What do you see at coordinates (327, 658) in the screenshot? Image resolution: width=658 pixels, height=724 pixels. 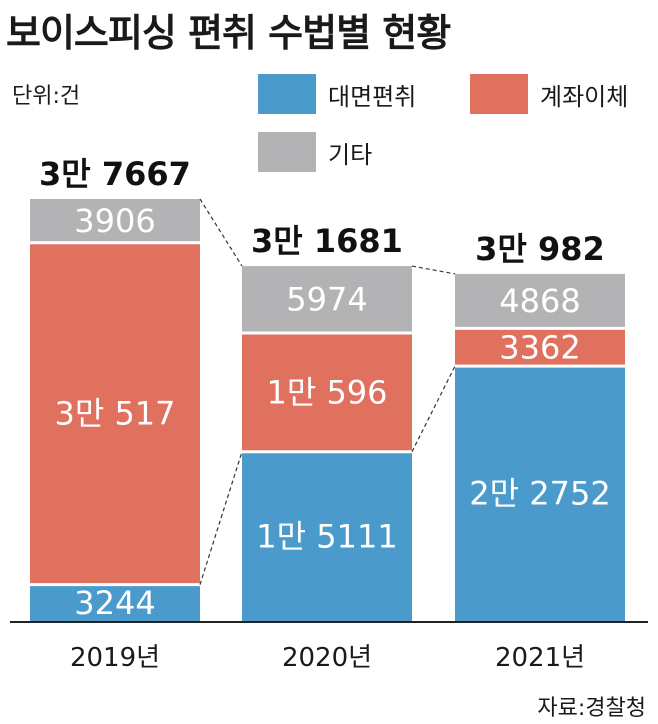 I see `x-tick-label-2: 2020년` at bounding box center [327, 658].